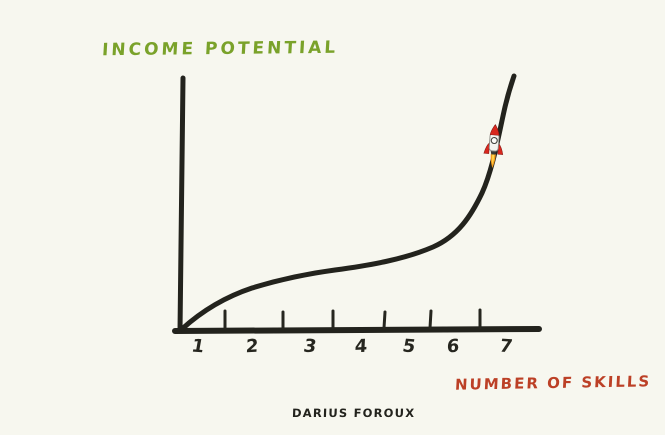 The height and width of the screenshot is (435, 665). What do you see at coordinates (352, 319) in the screenshot?
I see `x-axis-ticks` at bounding box center [352, 319].